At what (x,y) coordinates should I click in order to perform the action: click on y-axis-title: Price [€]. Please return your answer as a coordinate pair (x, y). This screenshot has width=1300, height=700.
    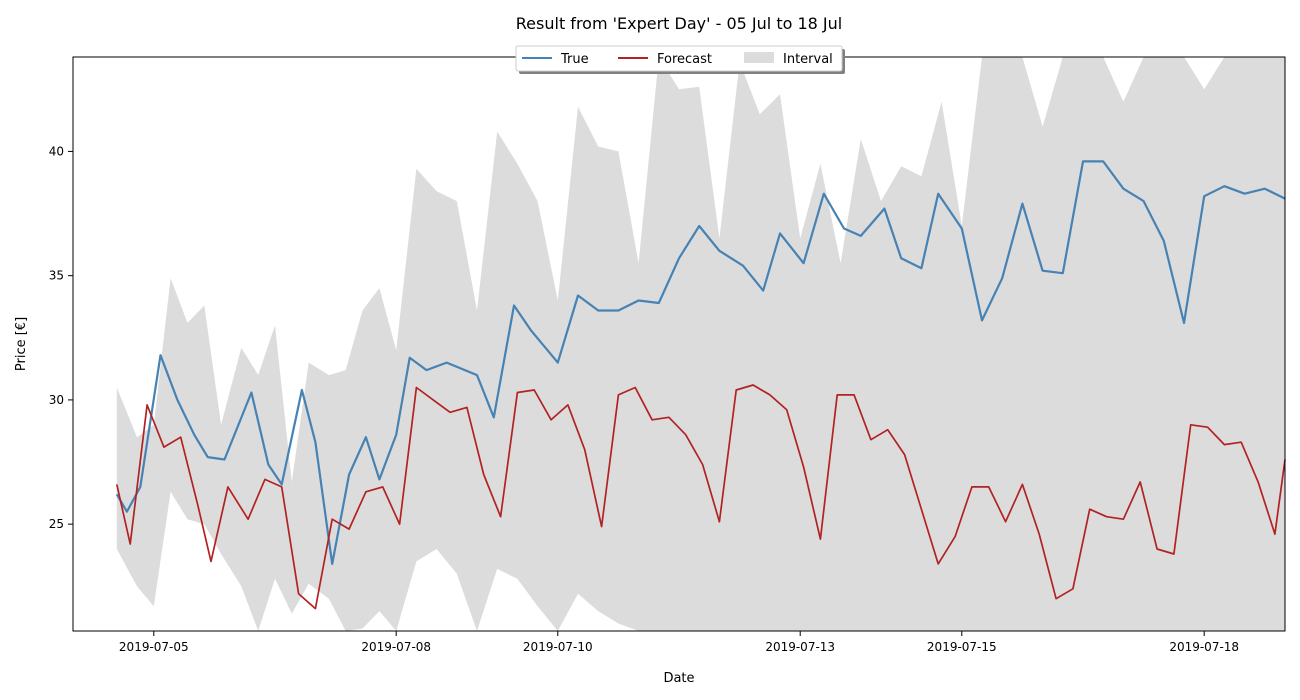
    Looking at the image, I should click on (21, 344).